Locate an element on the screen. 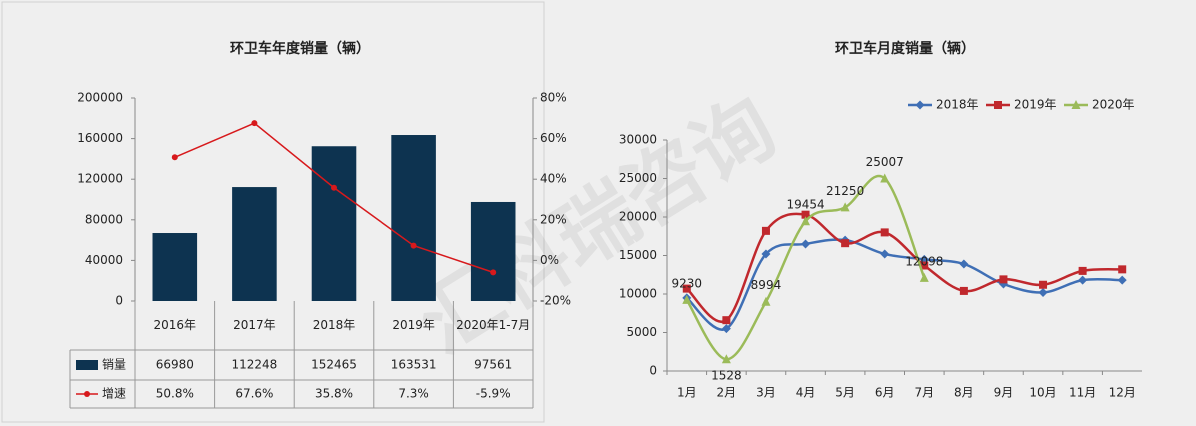 This screenshot has width=1196, height=426. table-value: -5.9% is located at coordinates (493, 394).